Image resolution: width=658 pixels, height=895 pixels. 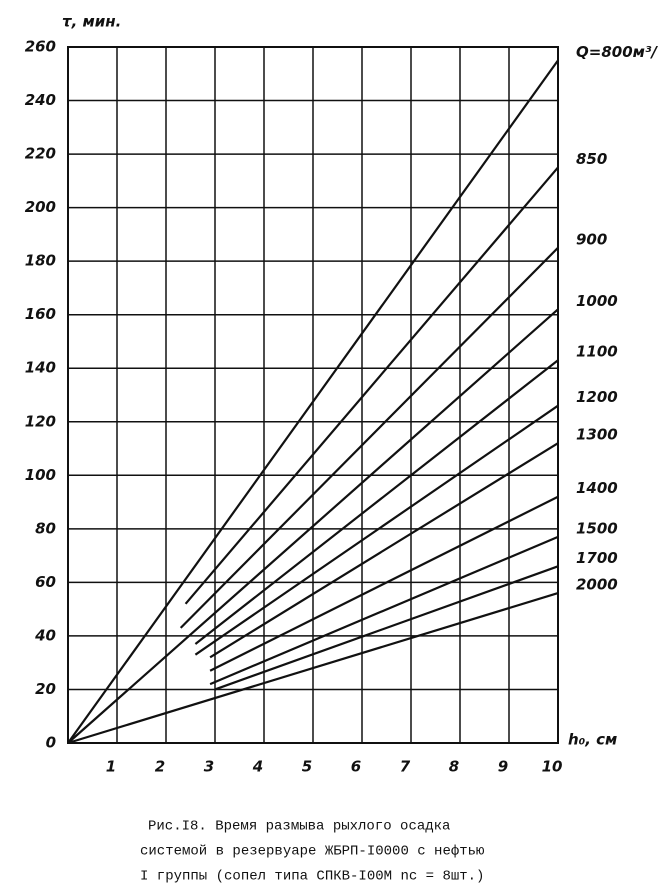 I want to click on series-label: 1200, so click(x=597, y=397).